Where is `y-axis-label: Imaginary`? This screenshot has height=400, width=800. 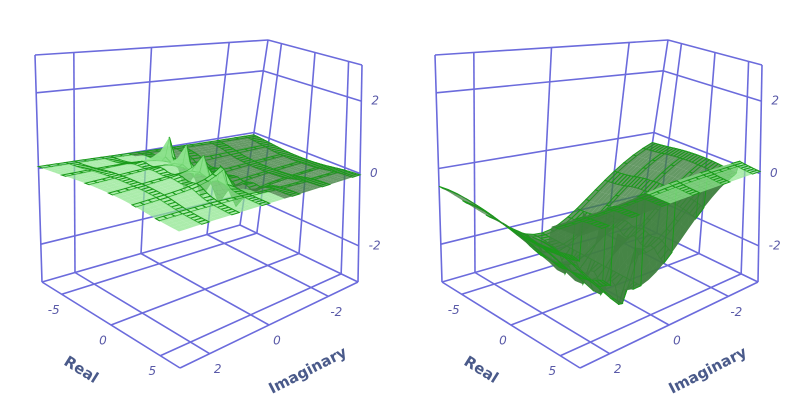
y-axis-label: Imaginary is located at coordinates (308, 370).